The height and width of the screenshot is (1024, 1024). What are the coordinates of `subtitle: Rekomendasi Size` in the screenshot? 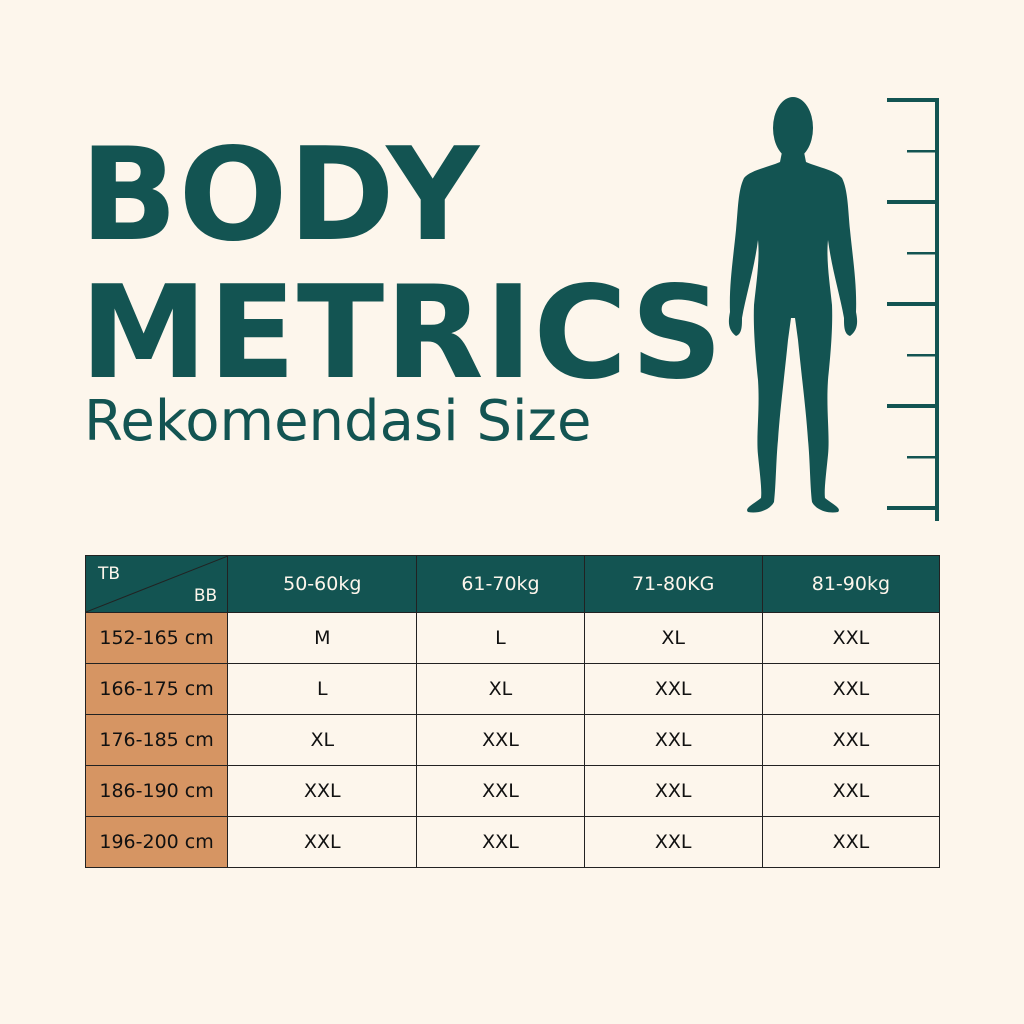 It's located at (338, 421).